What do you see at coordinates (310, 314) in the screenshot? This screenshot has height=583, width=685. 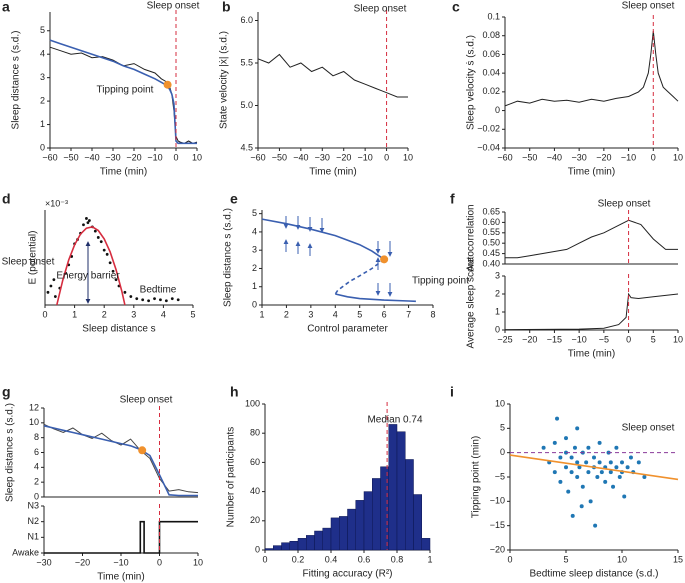 I see `x-tick-label: 3` at bounding box center [310, 314].